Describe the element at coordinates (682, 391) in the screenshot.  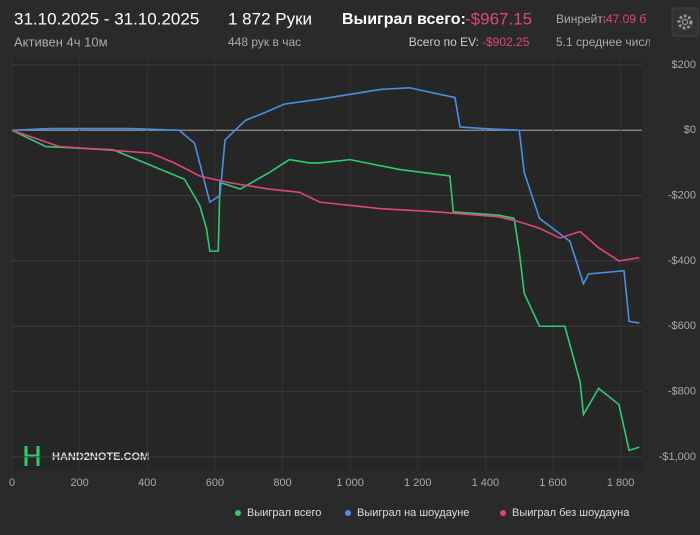
I see `y-tick-label: -$800` at that location.